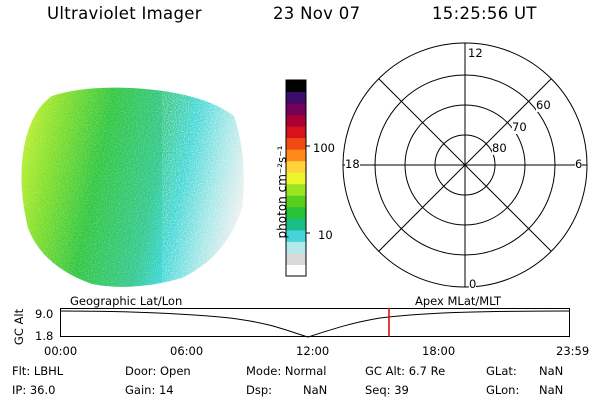 This screenshot has height=400, width=600. What do you see at coordinates (475, 53) in the screenshot?
I see `polar-label-mlt-12: 12` at bounding box center [475, 53].